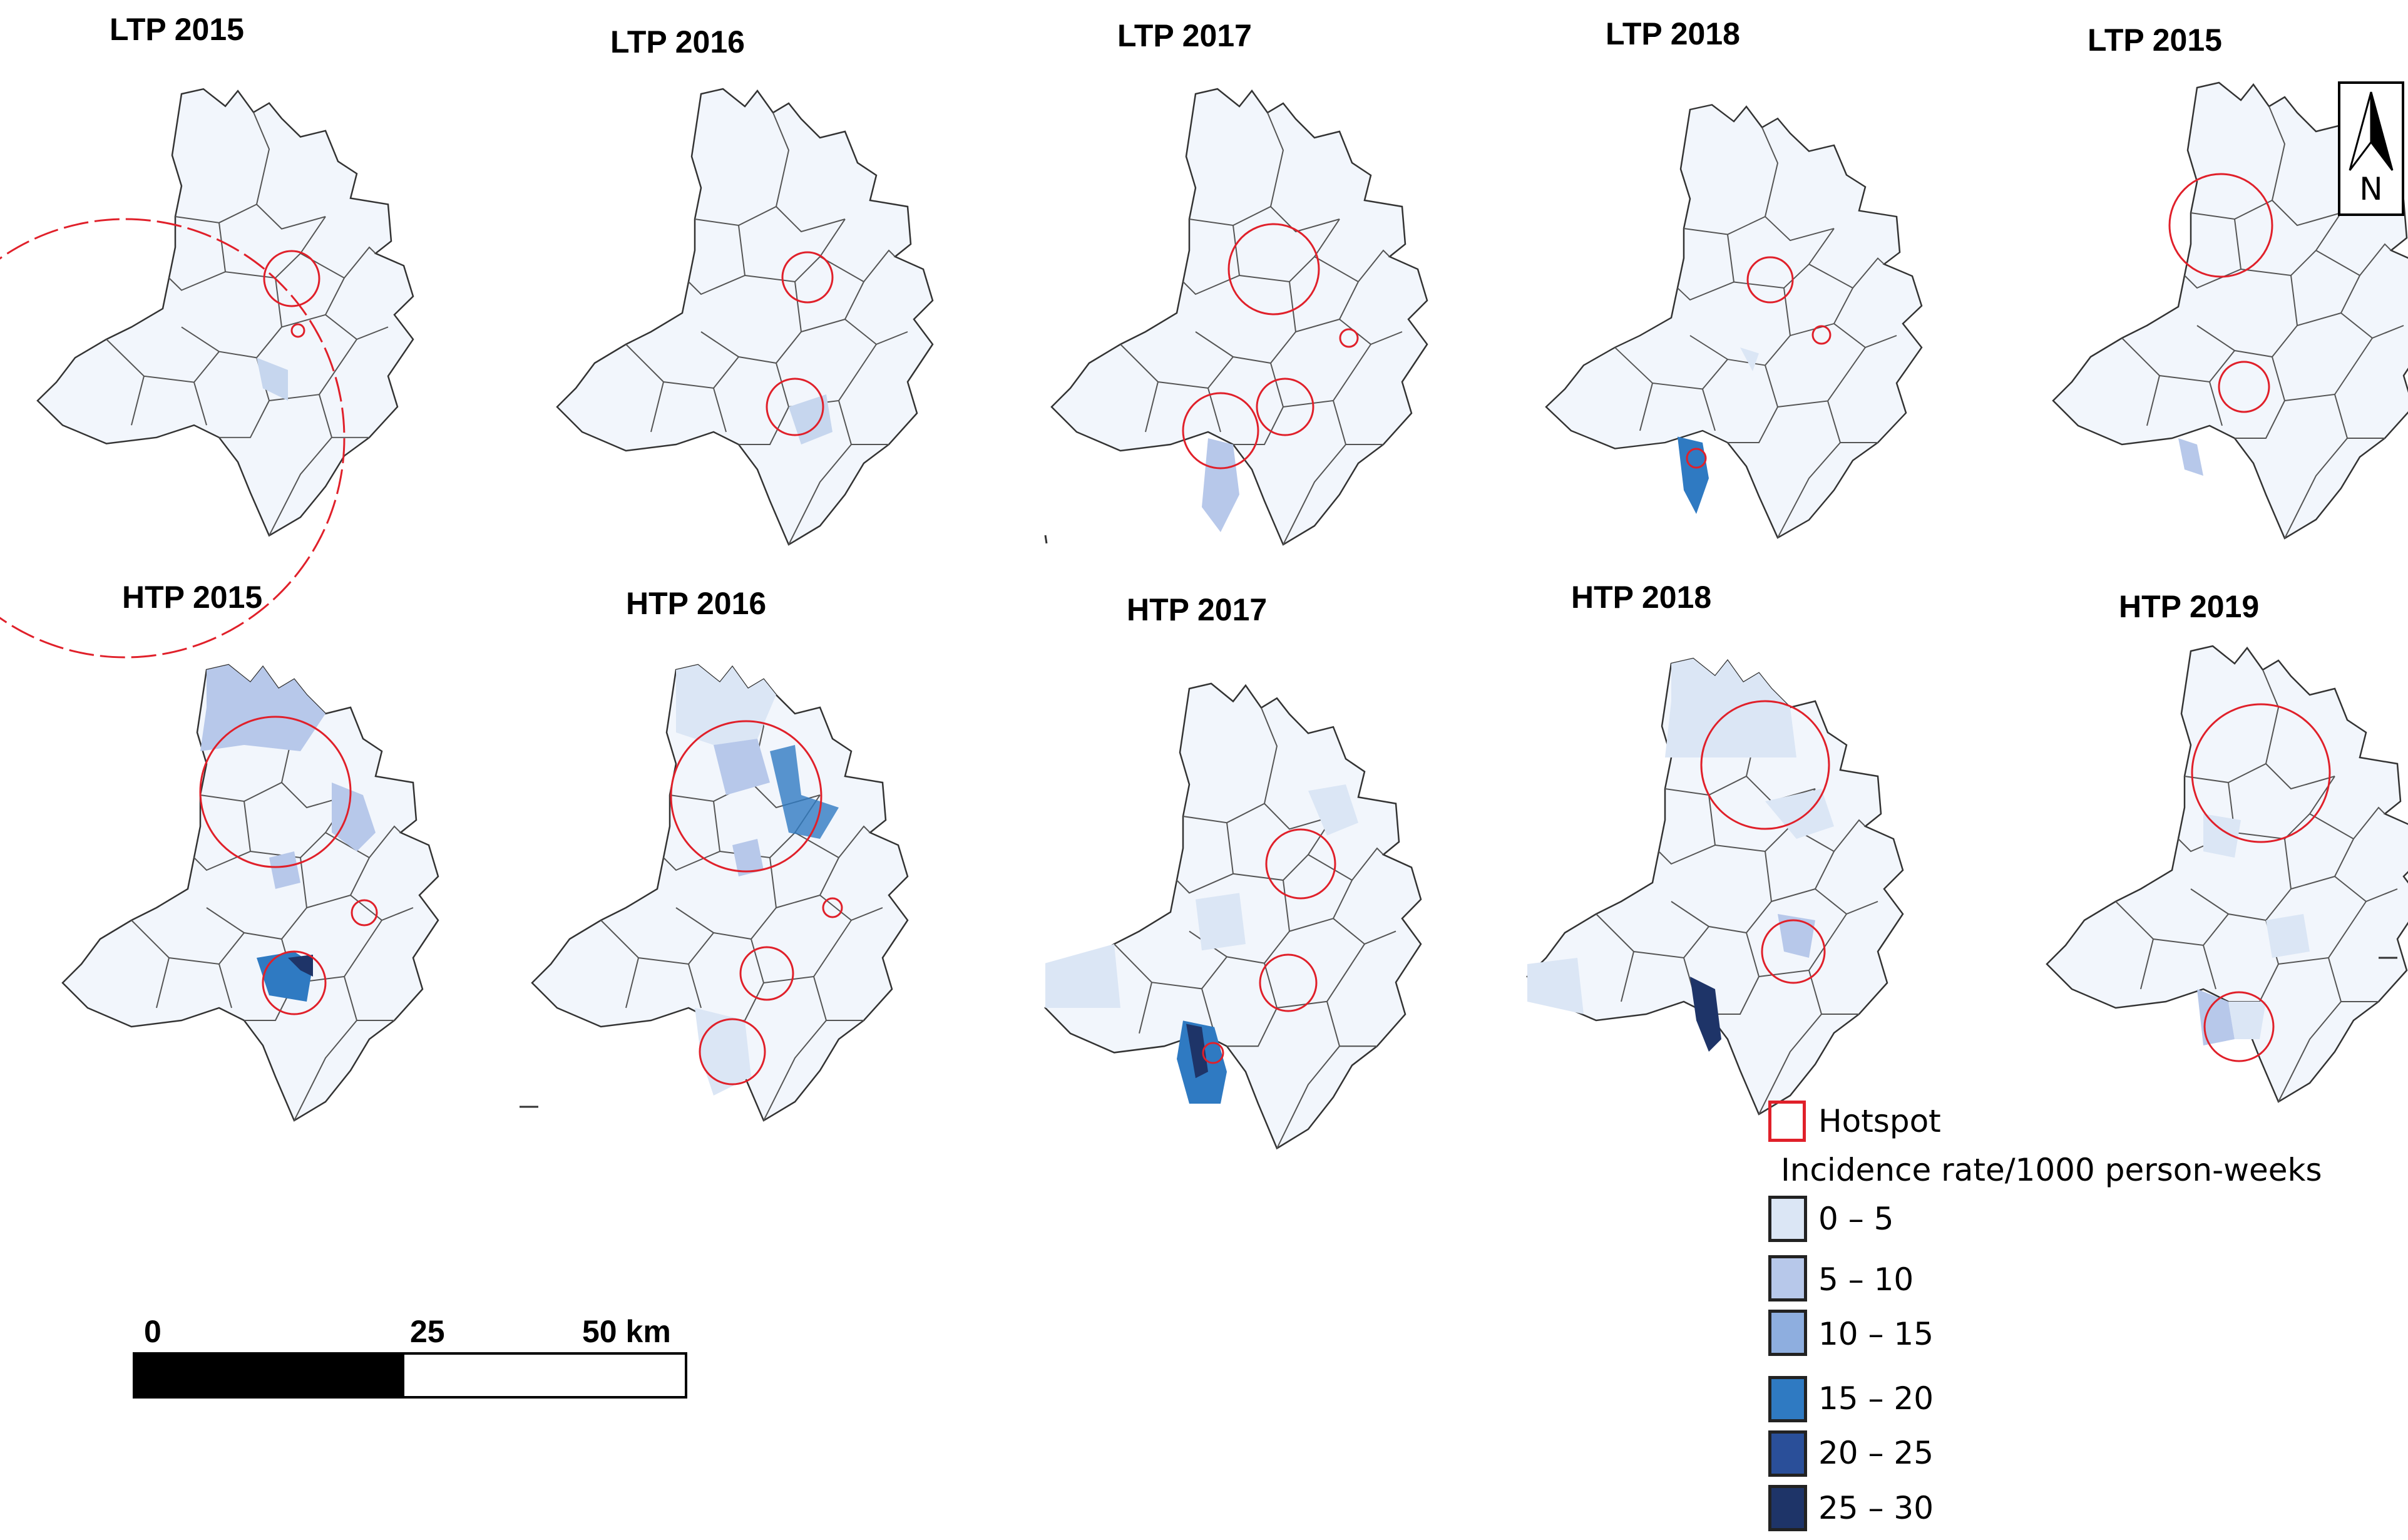 The image size is (2408, 1540). I want to click on scale-label-50: 50 km, so click(626, 1331).